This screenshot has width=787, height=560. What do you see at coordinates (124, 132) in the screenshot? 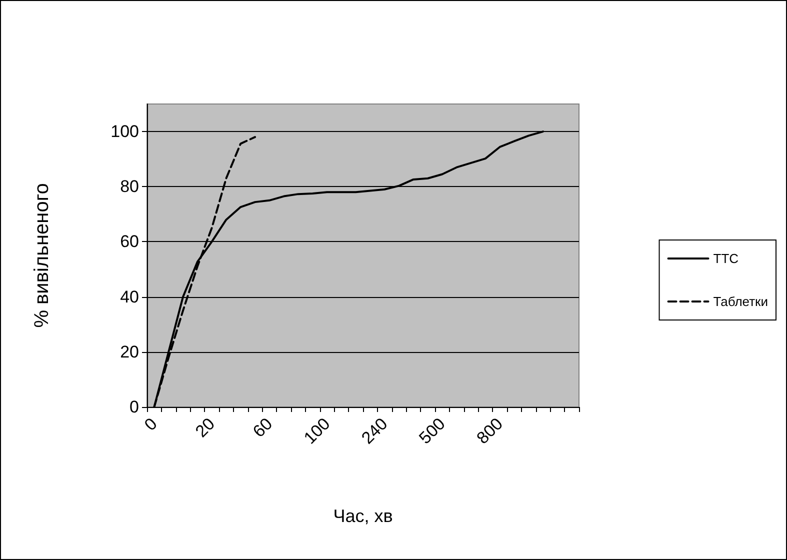
I see `y-tick-label: 100` at bounding box center [124, 132].